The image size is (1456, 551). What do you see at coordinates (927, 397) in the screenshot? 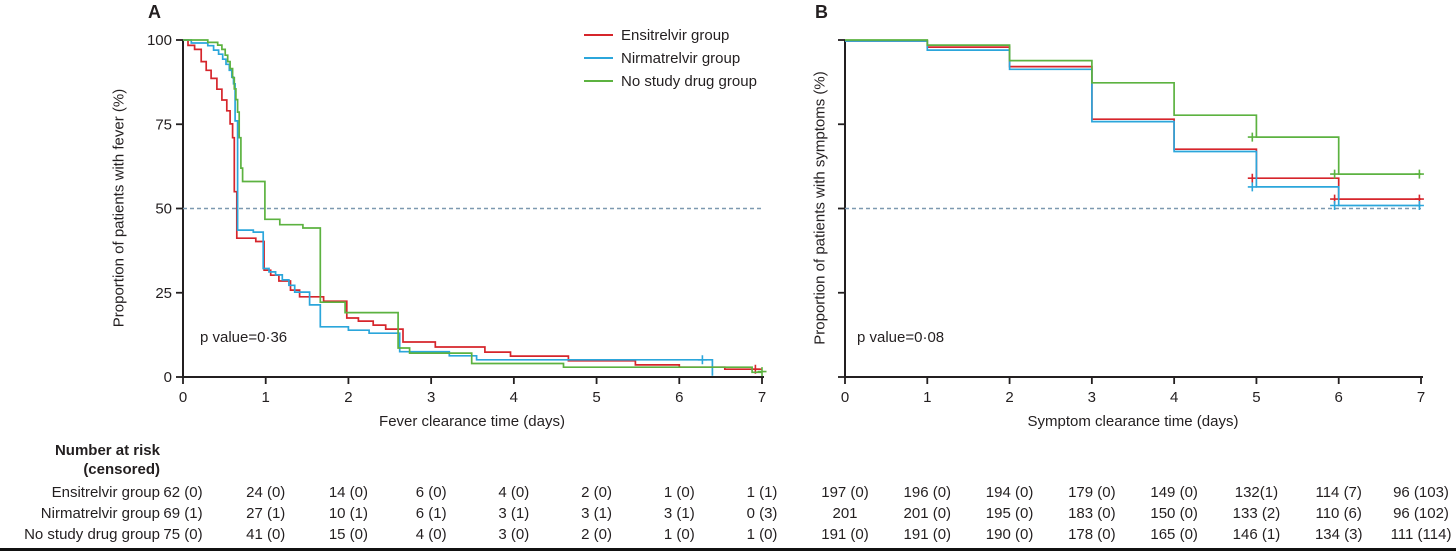
I see `x-tick-label: 1` at bounding box center [927, 397].